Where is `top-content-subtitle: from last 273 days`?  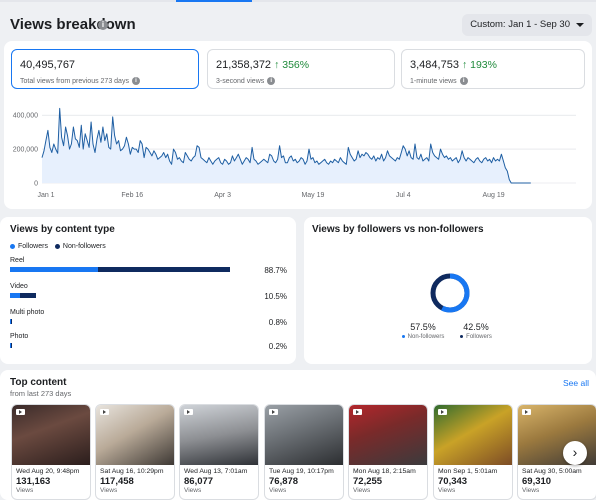
top-content-subtitle: from last 273 days is located at coordinates (41, 393).